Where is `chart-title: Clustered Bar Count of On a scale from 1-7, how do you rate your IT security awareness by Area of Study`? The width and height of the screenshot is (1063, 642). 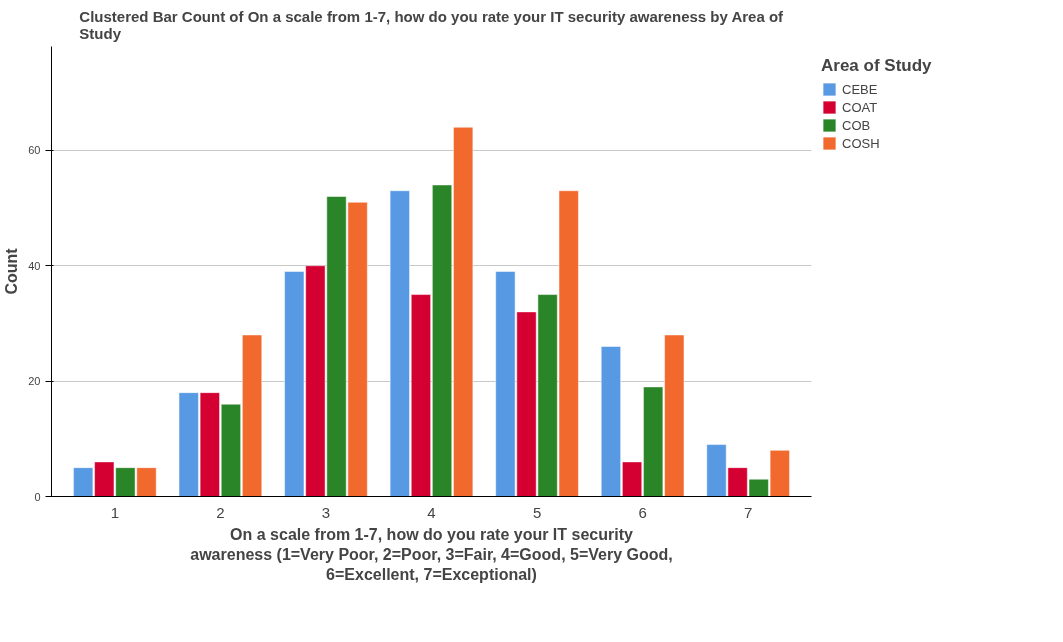
chart-title: Clustered Bar Count of On a scale from 1-7, how do you rate your IT security awareness by Area of Study is located at coordinates (432, 24).